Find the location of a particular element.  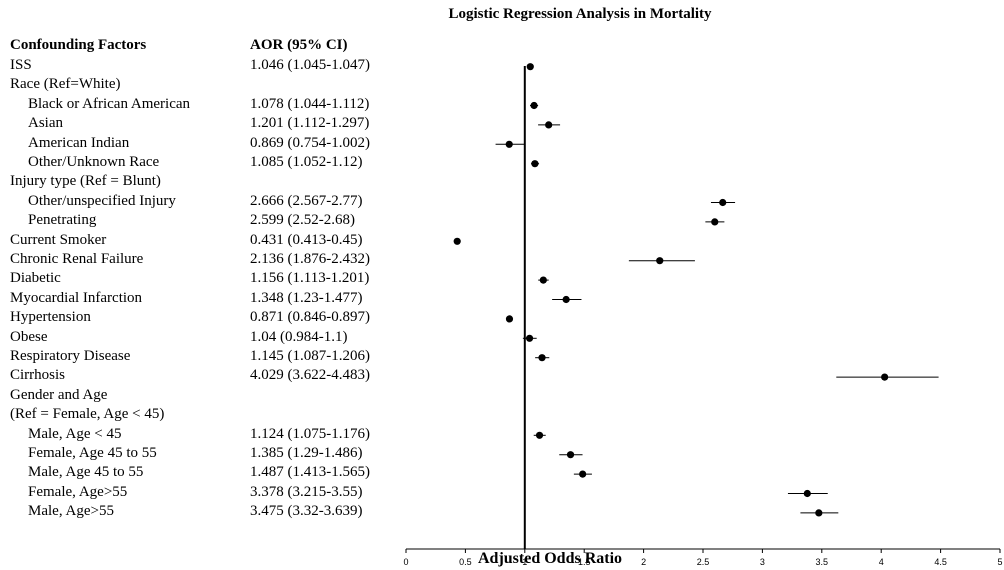

row-label: Diabetic is located at coordinates (35, 278).